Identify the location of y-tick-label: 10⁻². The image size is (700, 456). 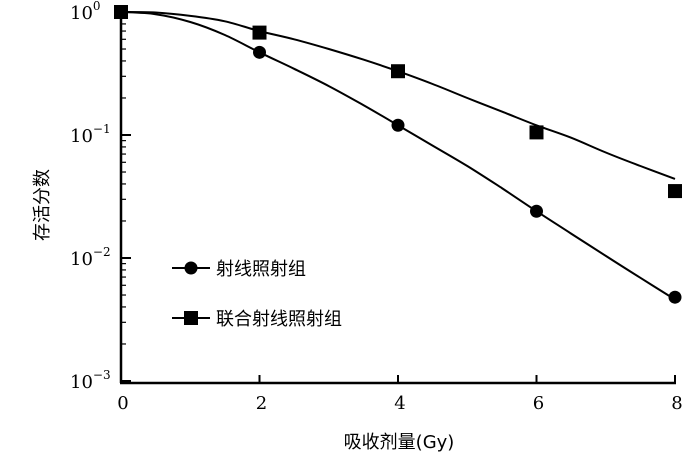
(90, 257).